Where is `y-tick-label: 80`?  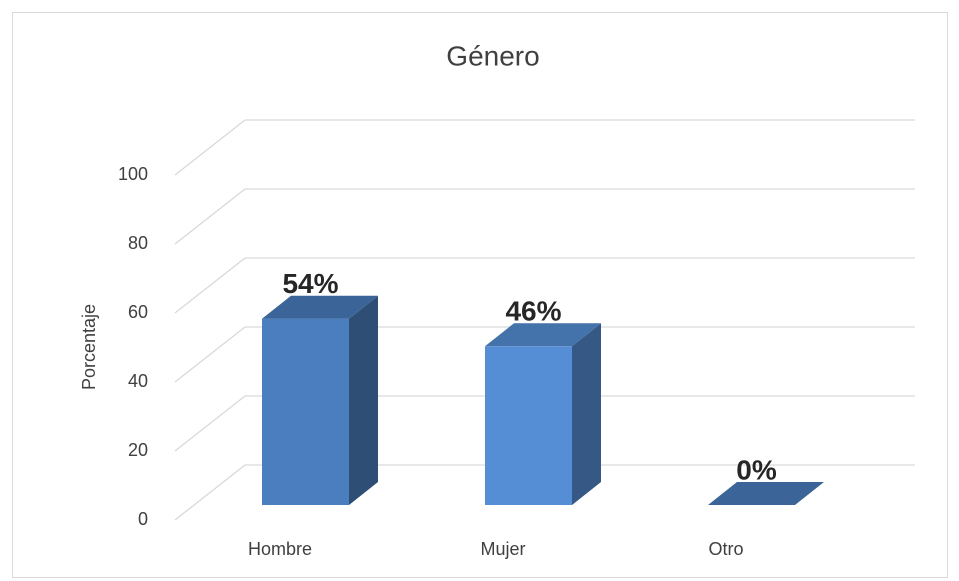 y-tick-label: 80 is located at coordinates (138, 243).